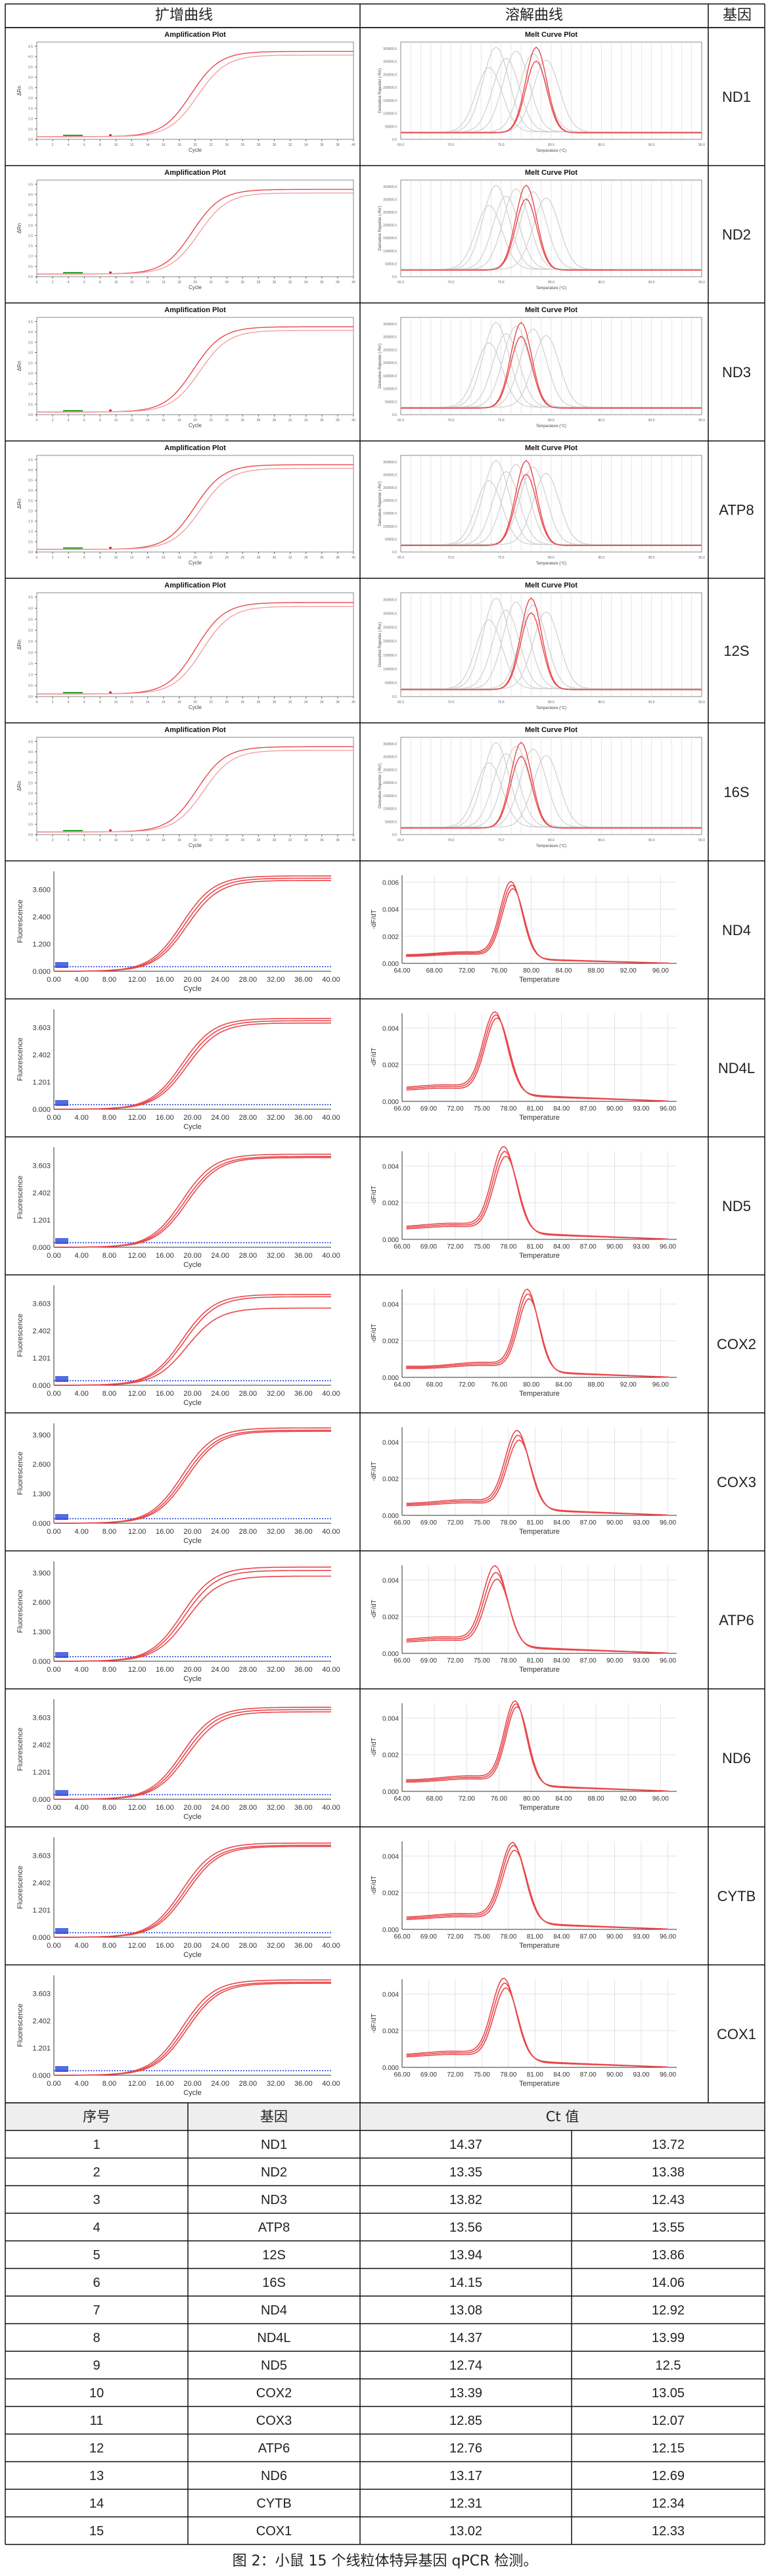 The width and height of the screenshot is (770, 2576). I want to click on melt-y-tick-label: 100000.0, so click(390, 670).